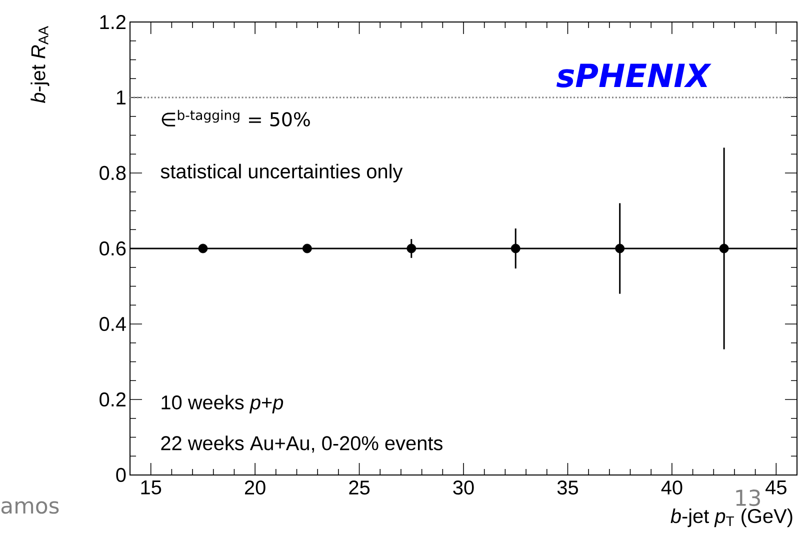 The height and width of the screenshot is (554, 809). Describe the element at coordinates (236, 118) in the screenshot. I see `annotation: ∈$^{b-tagging}$ = 50%` at that location.